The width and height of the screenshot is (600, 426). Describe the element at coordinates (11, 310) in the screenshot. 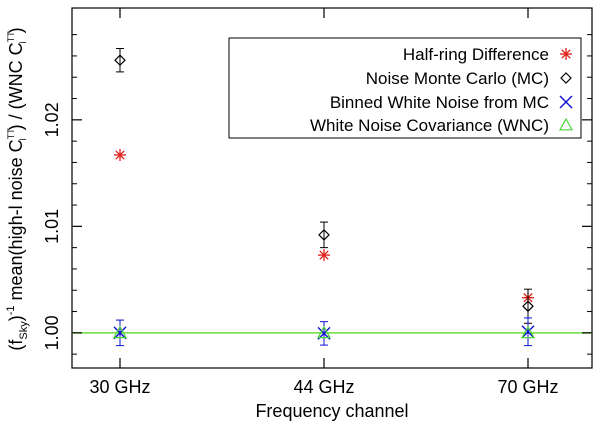

I see `y-title-sup-inv: -1` at that location.